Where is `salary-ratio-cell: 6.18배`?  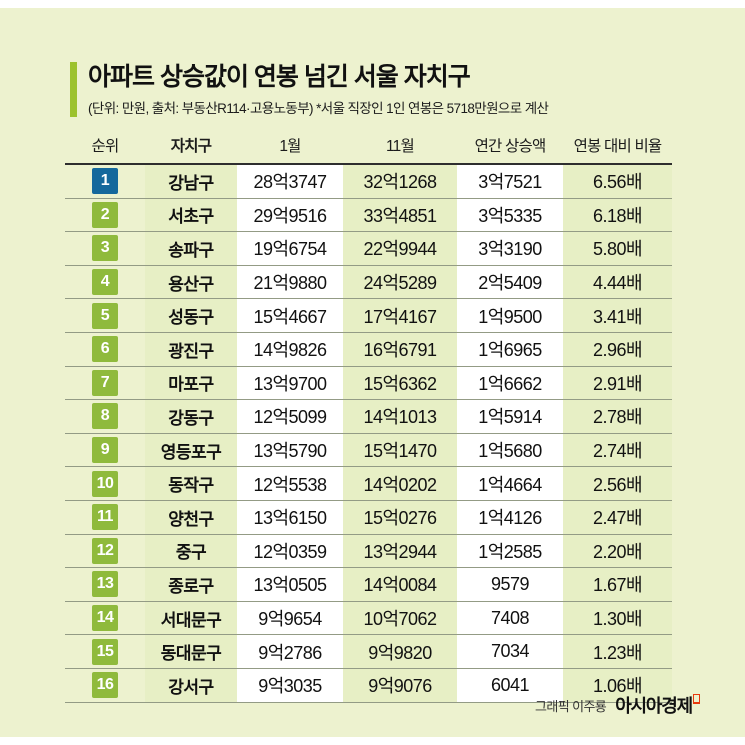
salary-ratio-cell: 6.18배 is located at coordinates (617, 215).